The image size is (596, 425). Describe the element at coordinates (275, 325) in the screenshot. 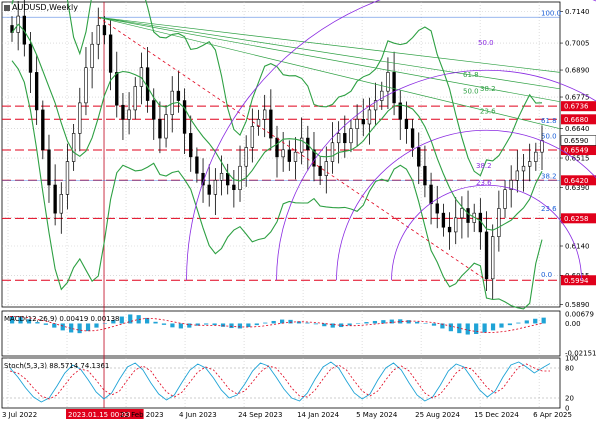

I see `macd-signal-line` at that location.